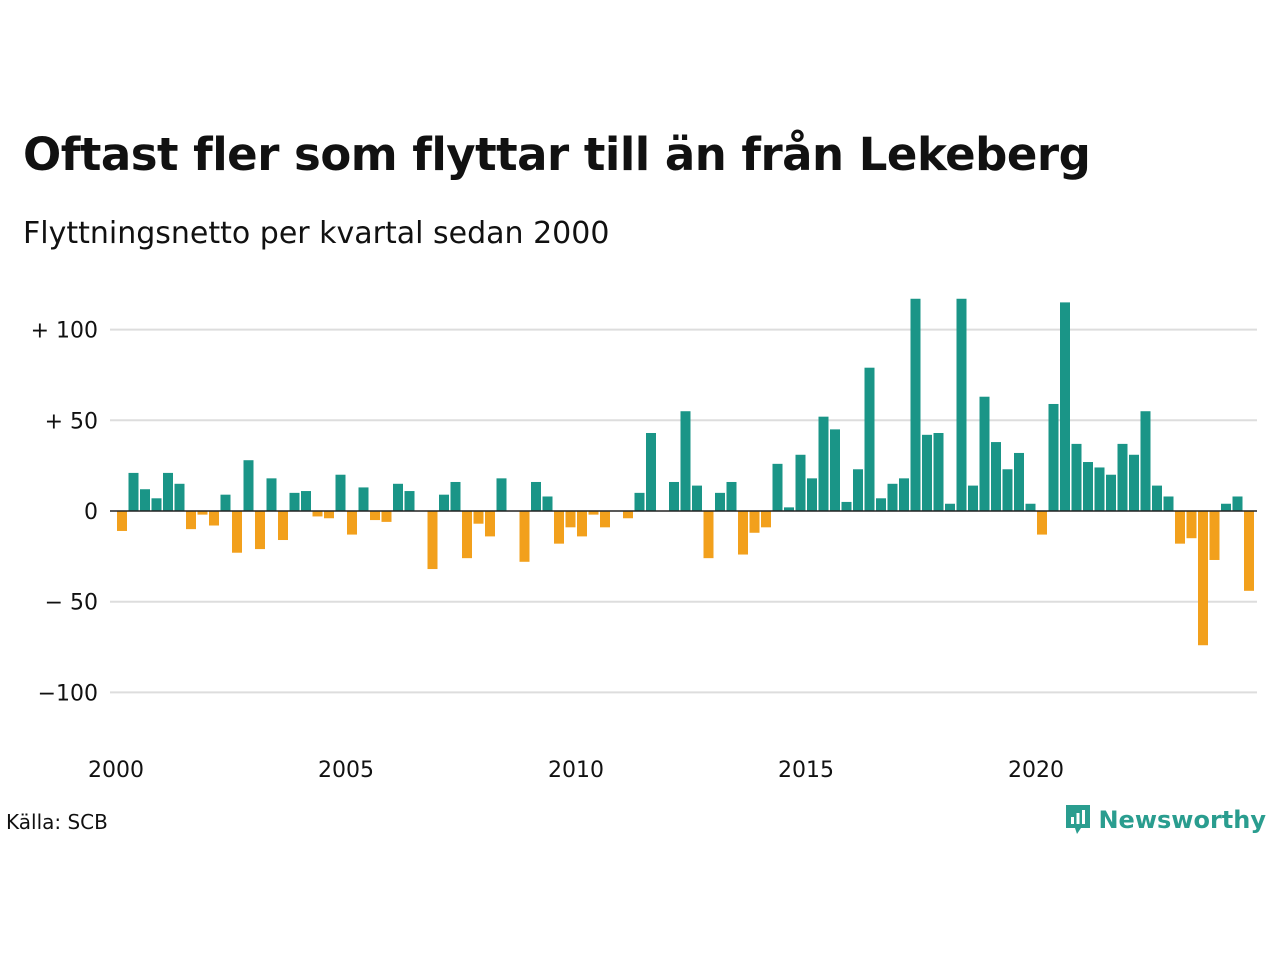 Image resolution: width=1280 pixels, height=960 pixels. What do you see at coordinates (346, 770) in the screenshot?
I see `x-tick-label: 2005` at bounding box center [346, 770].